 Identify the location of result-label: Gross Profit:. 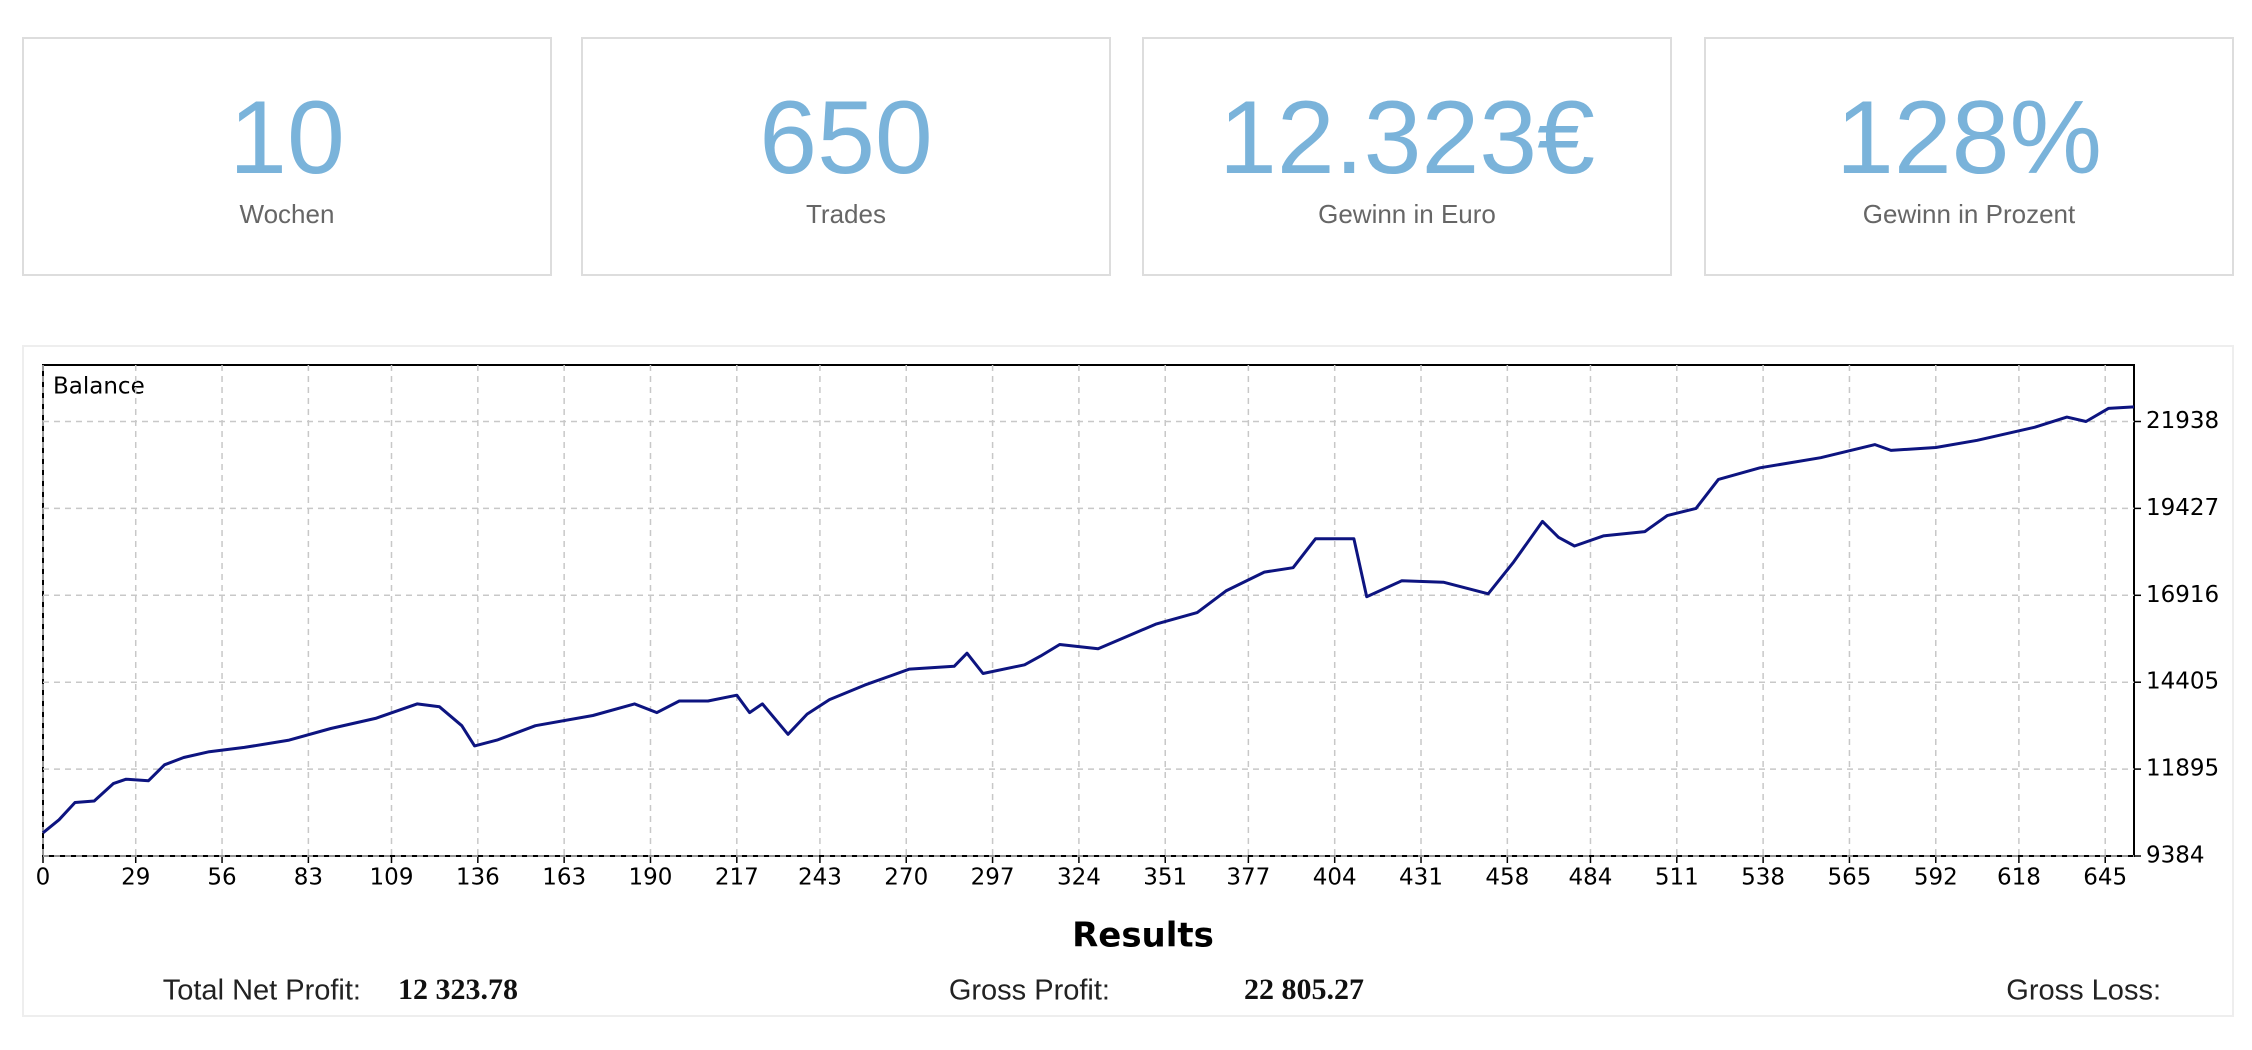
(1029, 991).